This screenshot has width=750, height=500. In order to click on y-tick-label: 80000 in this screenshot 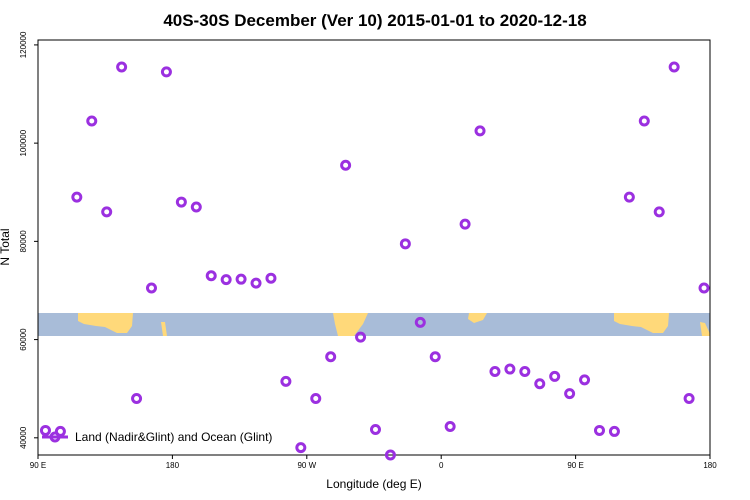, I will do `click(23, 241)`.